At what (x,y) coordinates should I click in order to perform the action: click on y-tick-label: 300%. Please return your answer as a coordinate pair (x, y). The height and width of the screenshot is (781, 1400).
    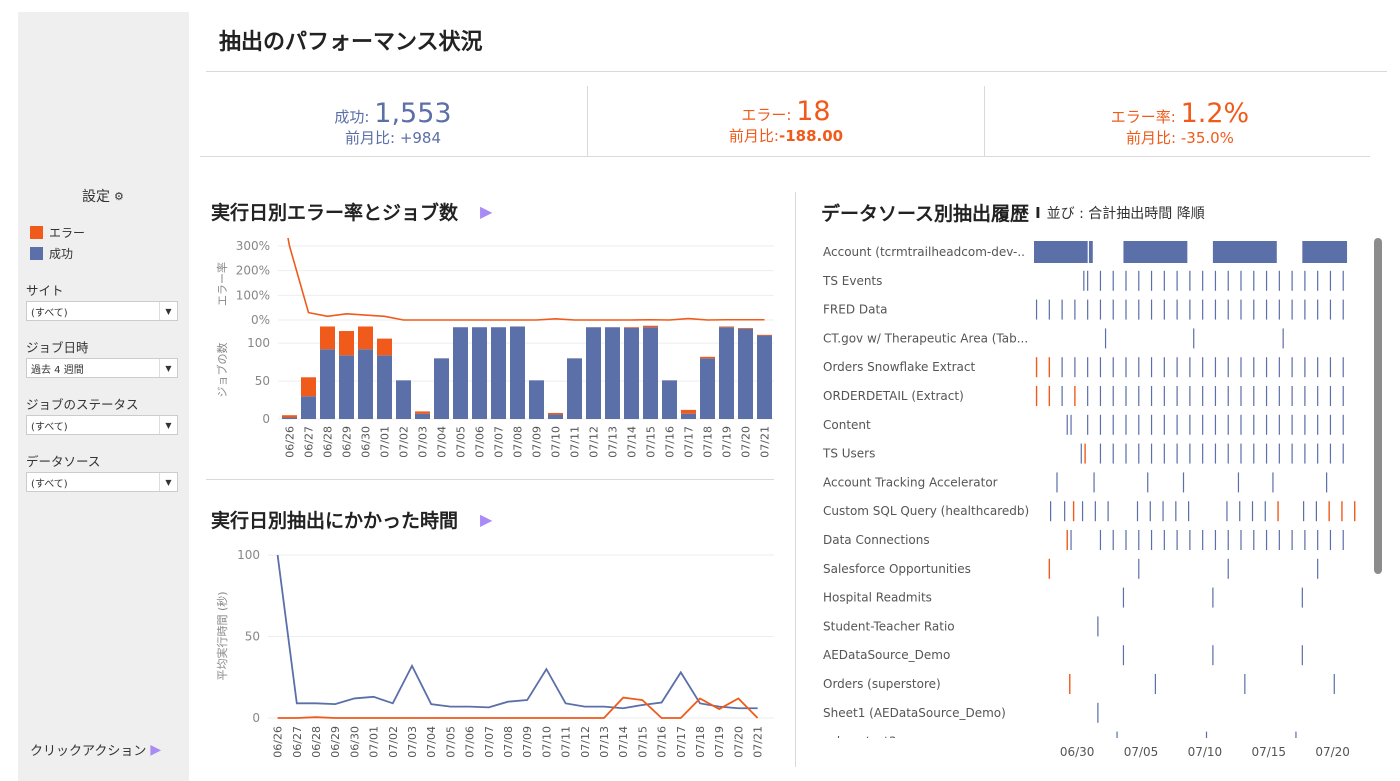
    Looking at the image, I should click on (253, 246).